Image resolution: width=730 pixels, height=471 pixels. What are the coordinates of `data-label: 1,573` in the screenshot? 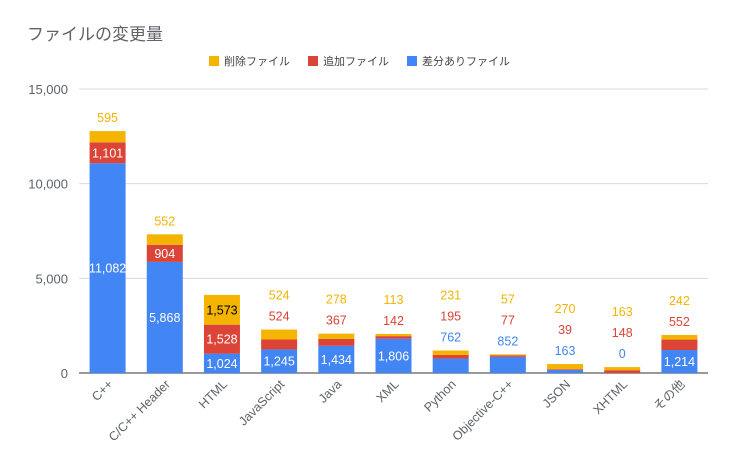 It's located at (221, 310).